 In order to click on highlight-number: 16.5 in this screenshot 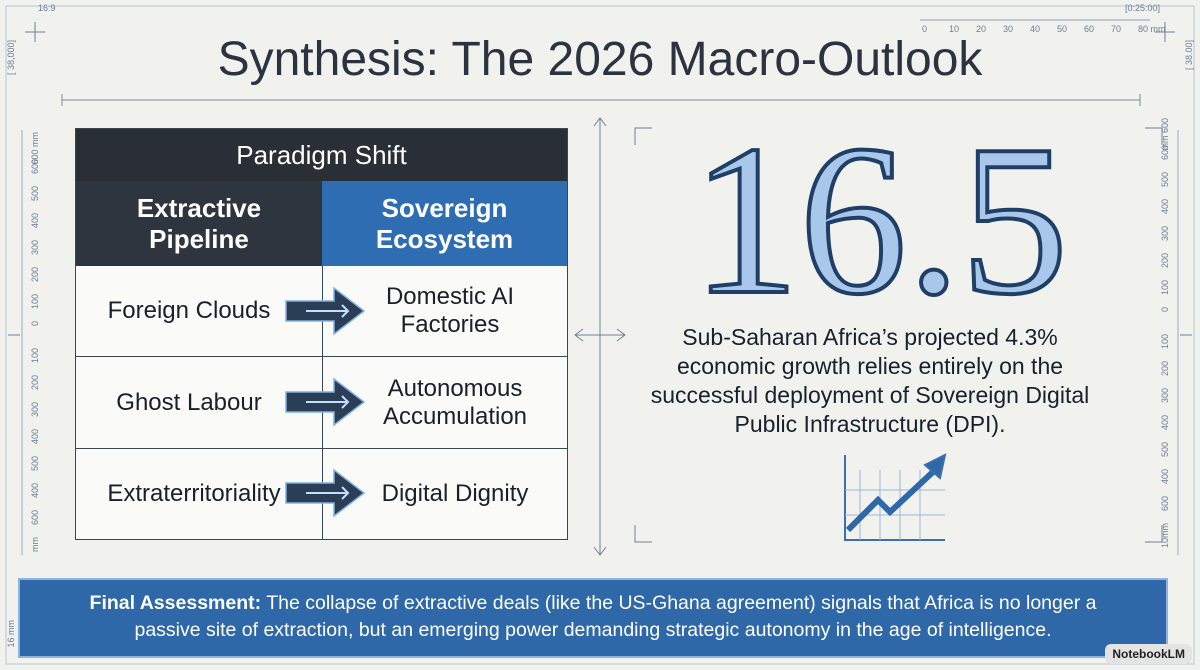, I will do `click(880, 225)`.